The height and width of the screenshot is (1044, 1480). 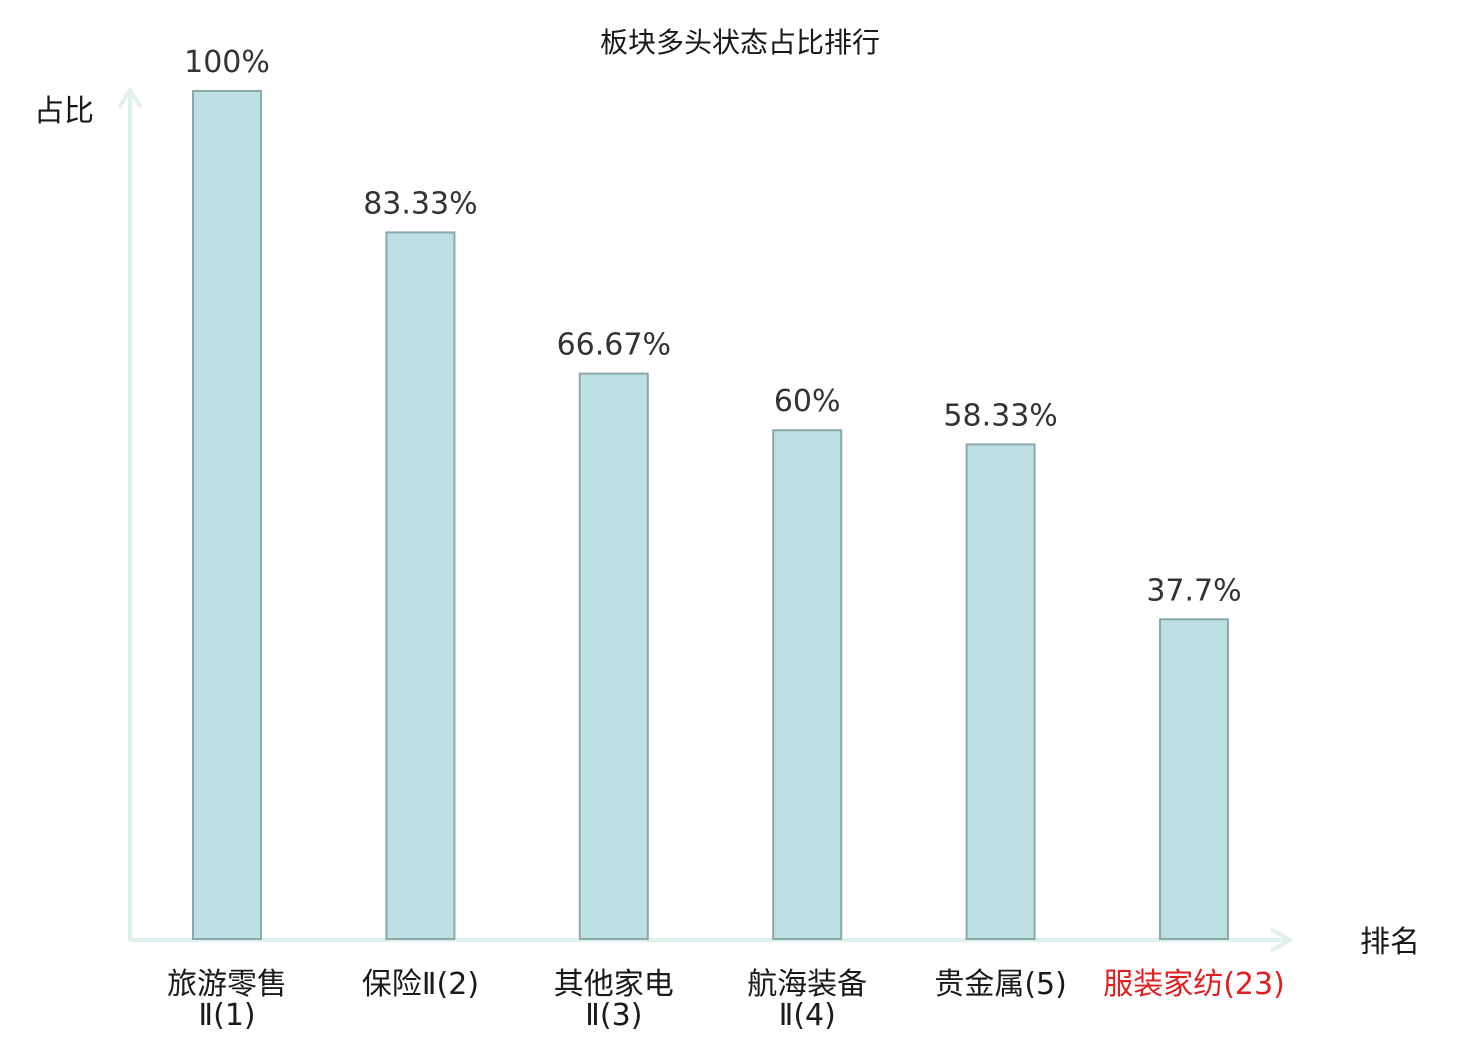 I want to click on category-label-line2: Ⅱ(4), so click(x=807, y=1015).